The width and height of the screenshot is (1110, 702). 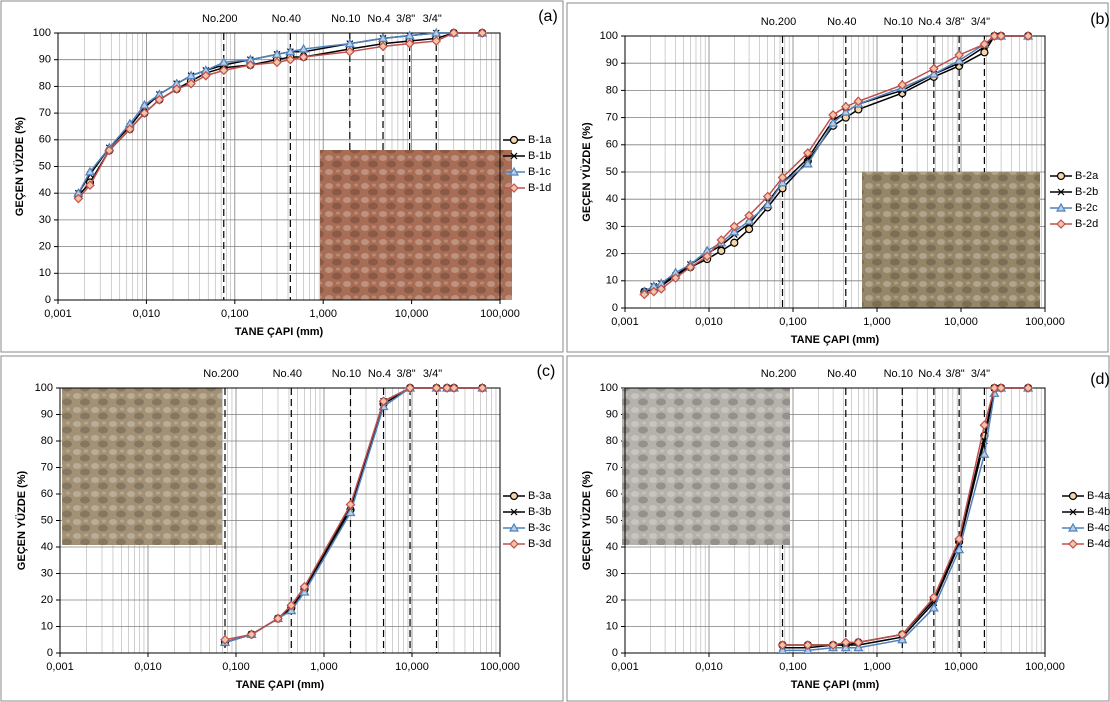 What do you see at coordinates (1086, 208) in the screenshot?
I see `legend-label: B-2c` at bounding box center [1086, 208].